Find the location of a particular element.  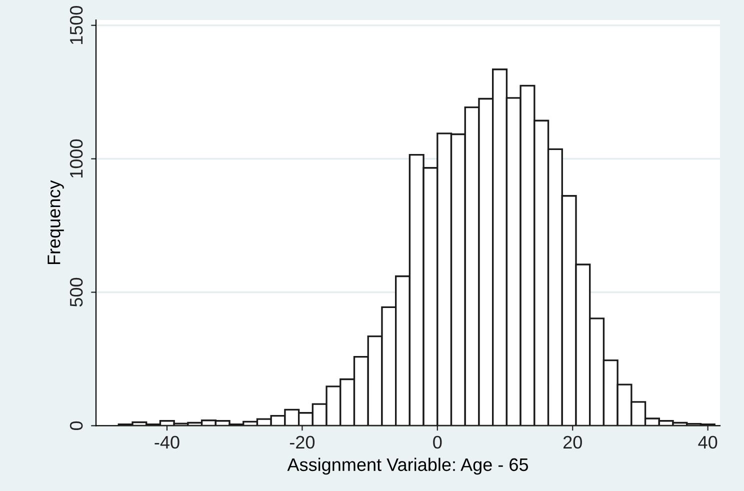

y-tick-label: 0 is located at coordinates (76, 425).